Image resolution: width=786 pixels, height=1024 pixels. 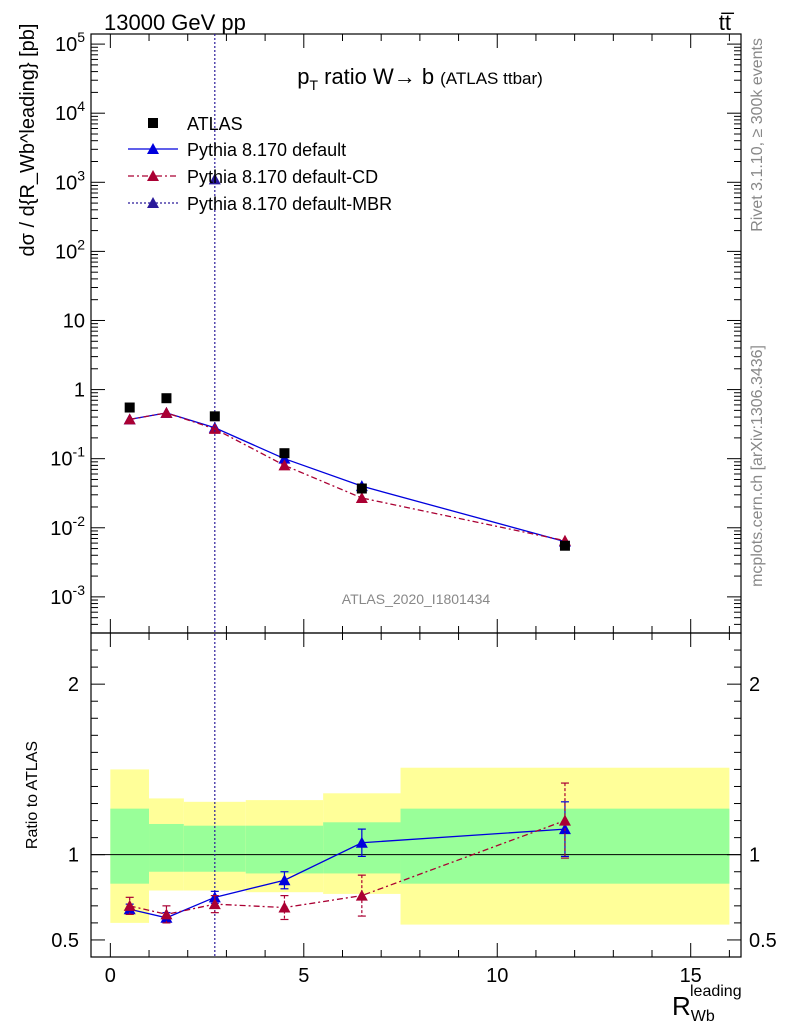 I want to click on x-axis-label-sup: leading, so click(x=716, y=991).